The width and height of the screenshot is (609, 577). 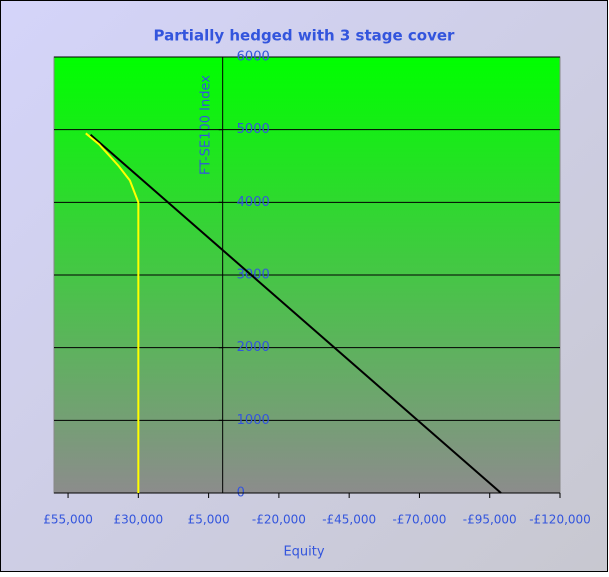 What do you see at coordinates (253, 202) in the screenshot?
I see `y-tick-label: 4000` at bounding box center [253, 202].